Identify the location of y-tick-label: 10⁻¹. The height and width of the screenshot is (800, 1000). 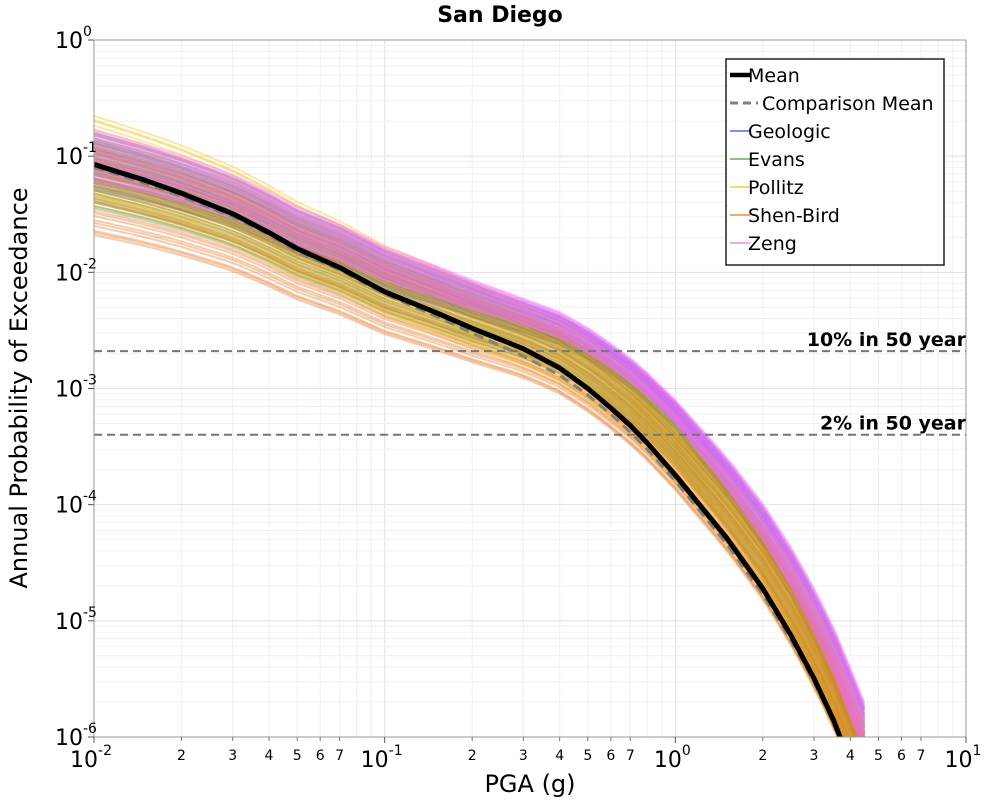
(76, 155).